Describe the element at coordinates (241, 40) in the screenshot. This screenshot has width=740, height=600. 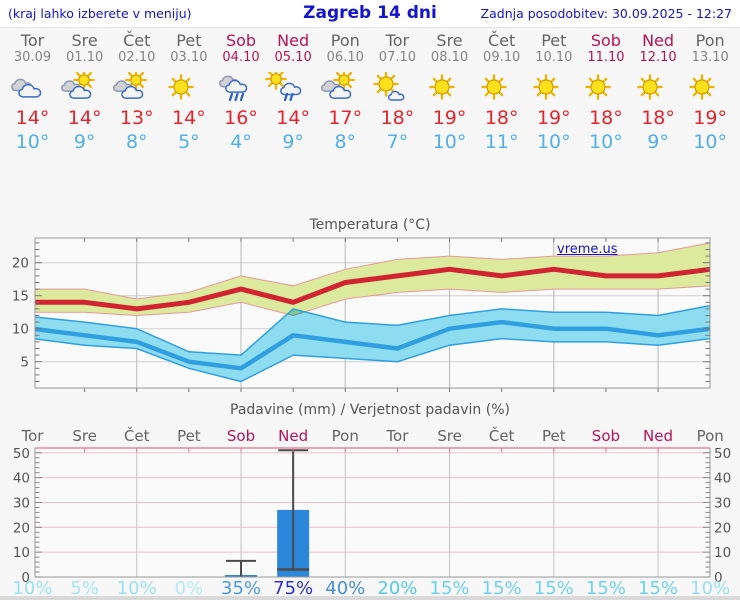
I see `day-name: Sob` at that location.